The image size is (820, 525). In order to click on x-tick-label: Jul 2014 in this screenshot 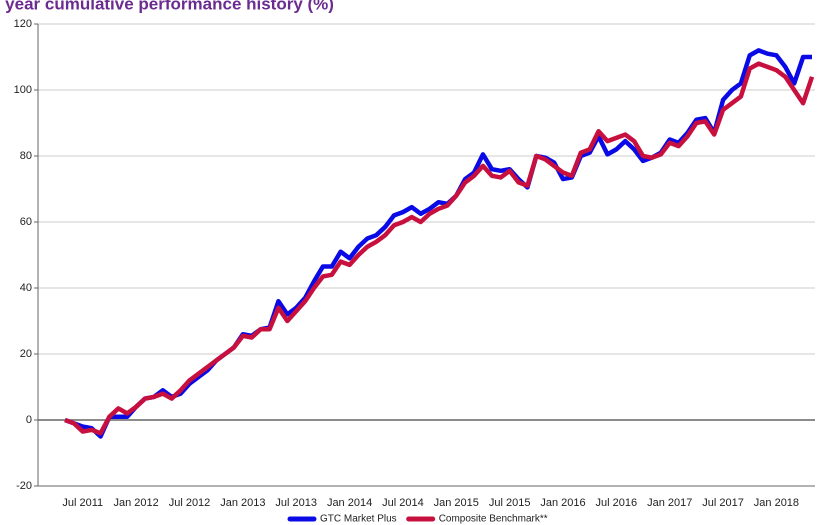, I will do `click(403, 503)`.